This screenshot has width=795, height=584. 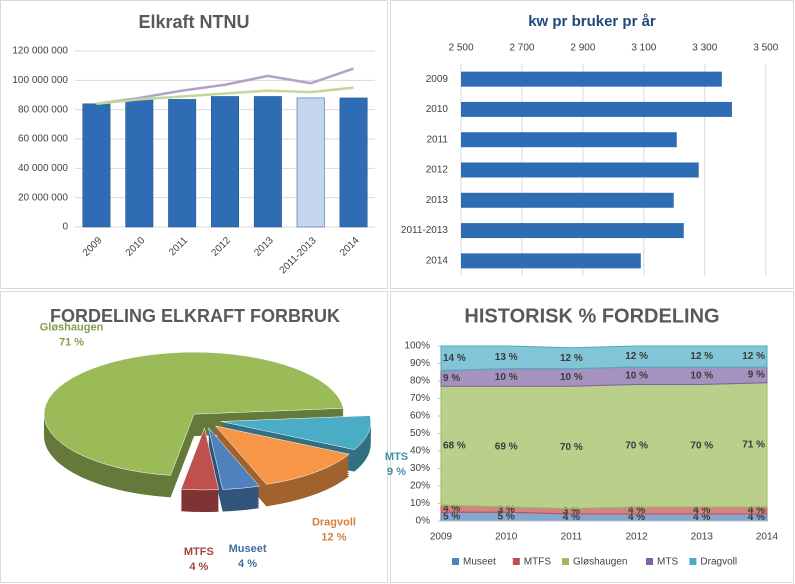 What do you see at coordinates (72, 328) in the screenshot?
I see `pie-label: Gløshaugen` at bounding box center [72, 328].